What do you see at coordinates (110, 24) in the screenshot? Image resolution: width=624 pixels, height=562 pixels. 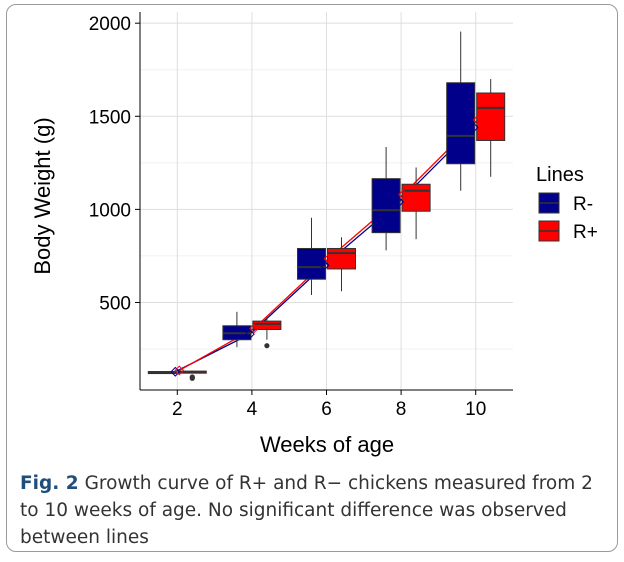 I see `y-tick-label: 2000` at bounding box center [110, 24].